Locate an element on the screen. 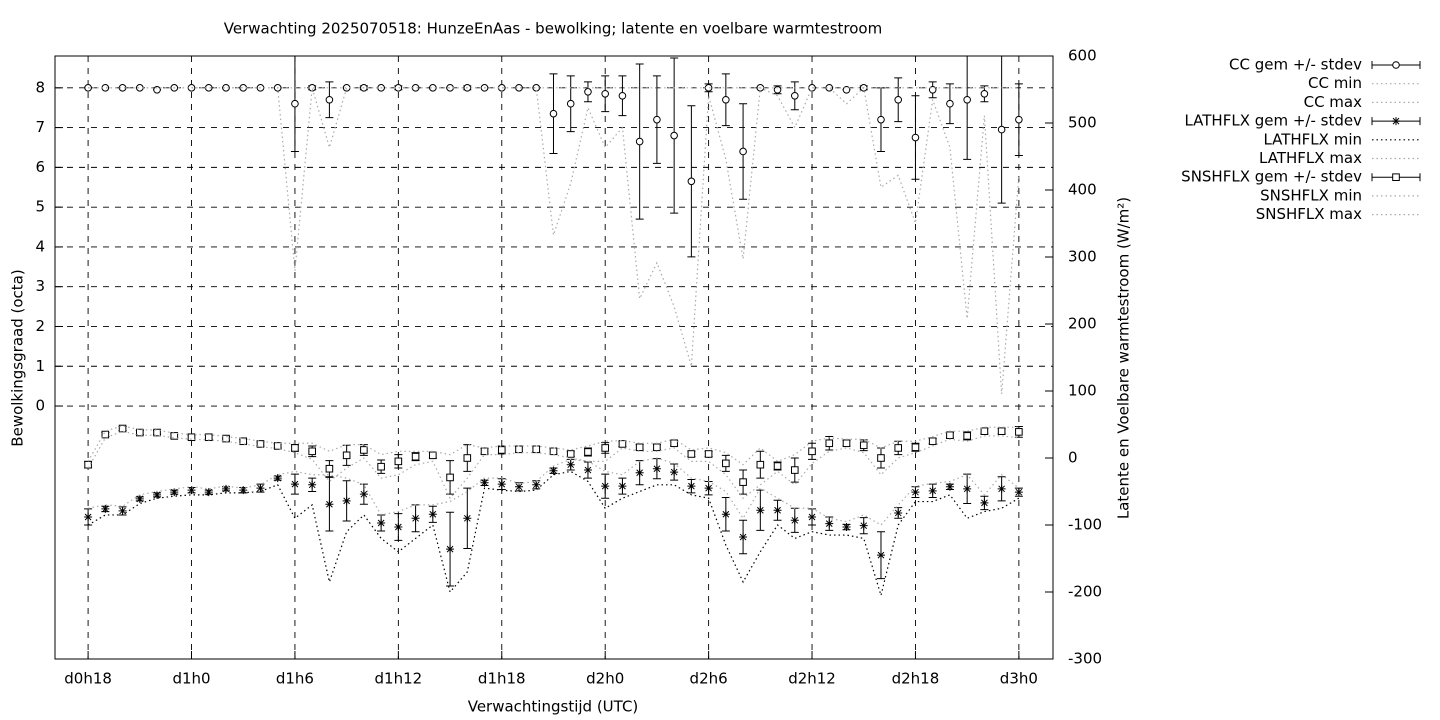 The width and height of the screenshot is (1440, 720). x-tick-label: d0h18 is located at coordinates (88, 679).